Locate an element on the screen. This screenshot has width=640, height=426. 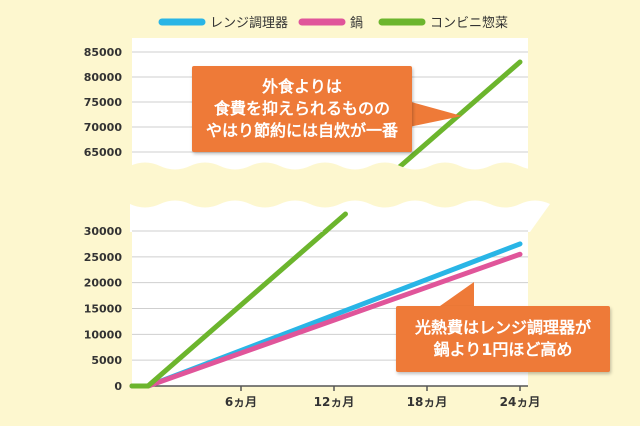
series-line-segment is located at coordinates (335, 223).